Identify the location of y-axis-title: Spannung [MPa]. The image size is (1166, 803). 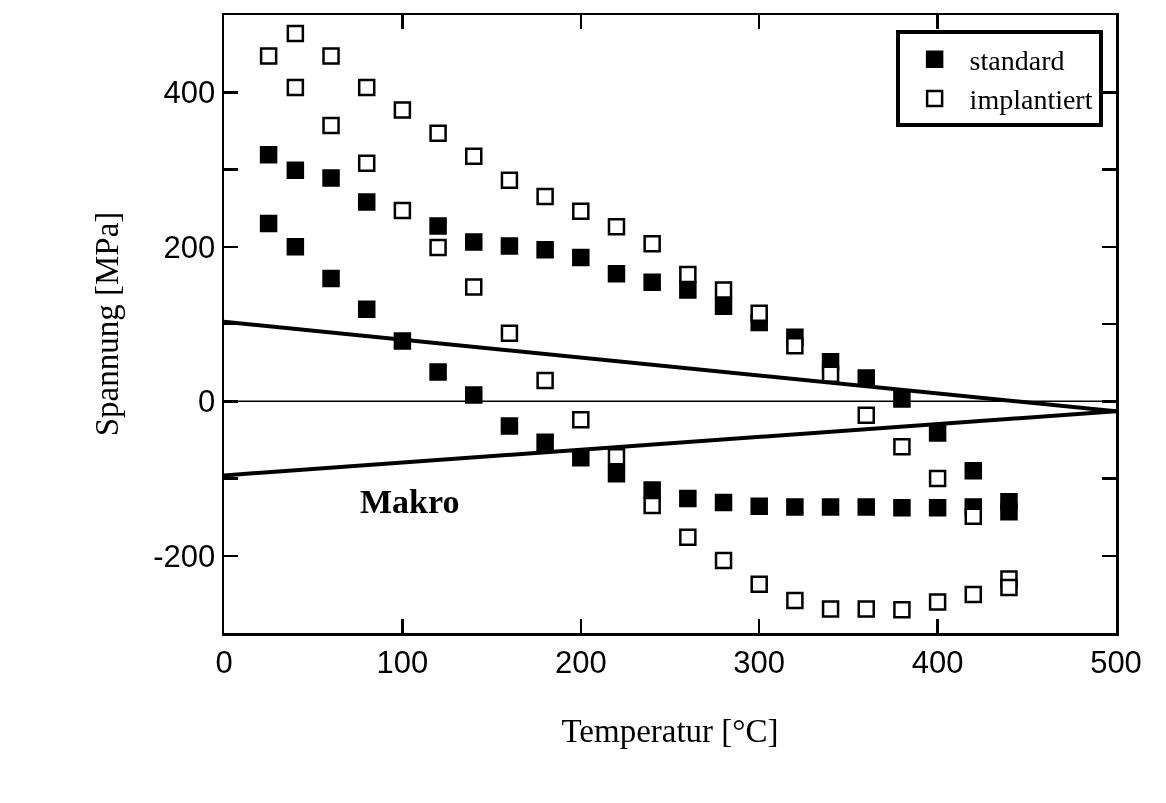
(106, 324).